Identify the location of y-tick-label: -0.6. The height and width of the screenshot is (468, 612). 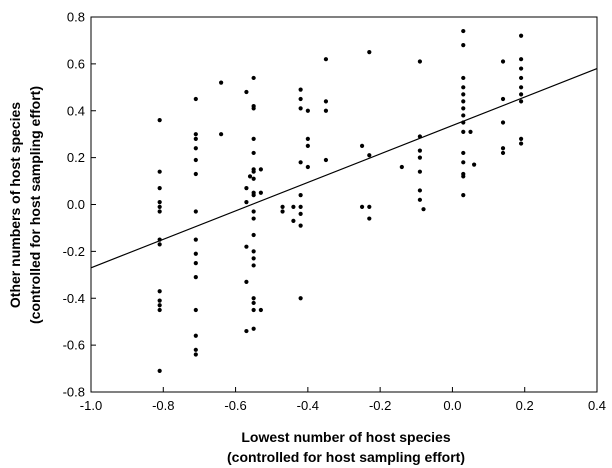
(74, 345).